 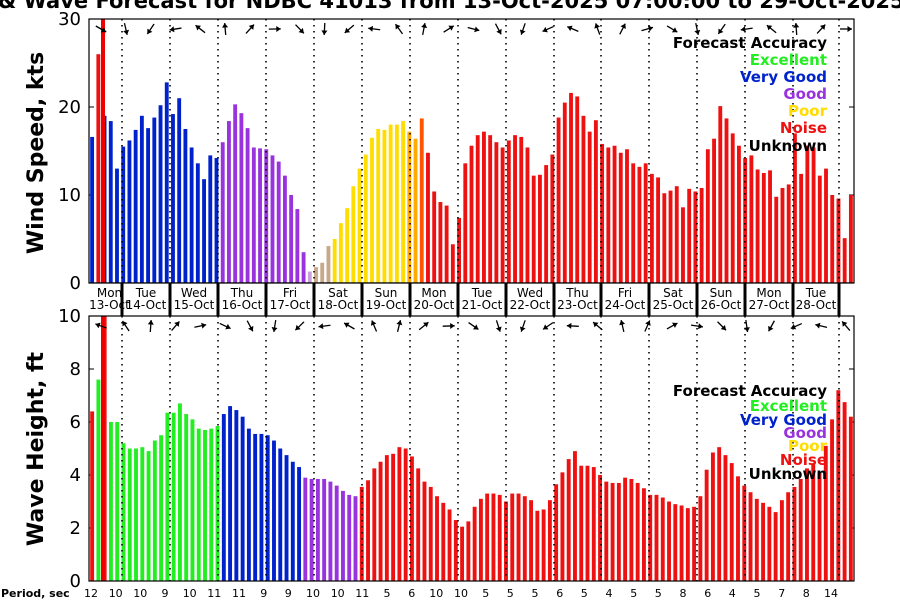 I want to click on period-label: 4, so click(x=732, y=593).